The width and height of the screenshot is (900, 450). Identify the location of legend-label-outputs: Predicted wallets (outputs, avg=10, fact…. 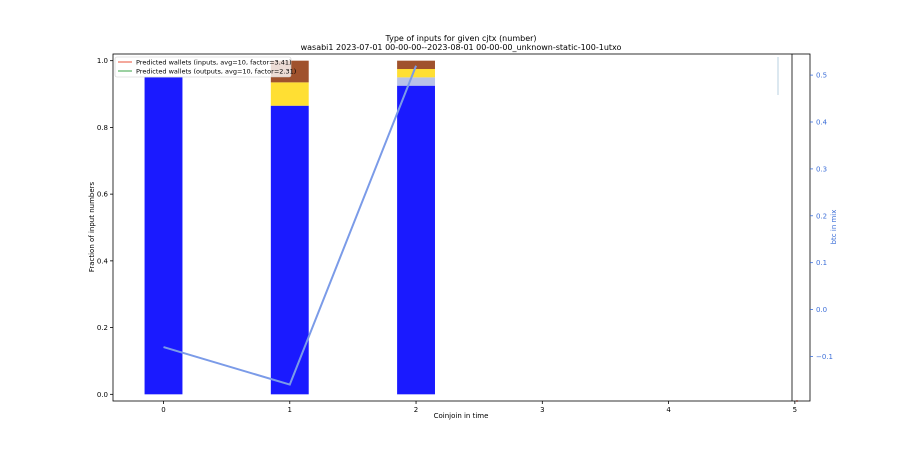
(216, 72).